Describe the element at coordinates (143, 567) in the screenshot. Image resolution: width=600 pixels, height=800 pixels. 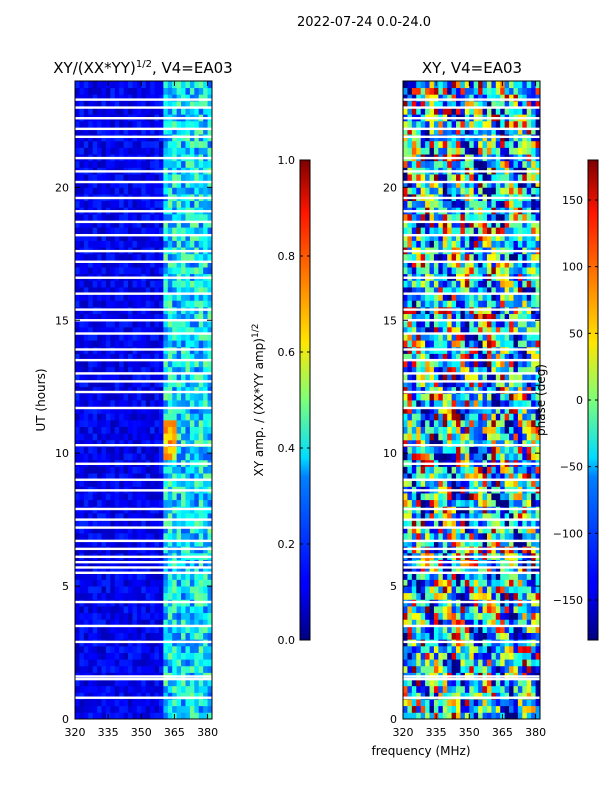
I see `flagged-row` at that location.